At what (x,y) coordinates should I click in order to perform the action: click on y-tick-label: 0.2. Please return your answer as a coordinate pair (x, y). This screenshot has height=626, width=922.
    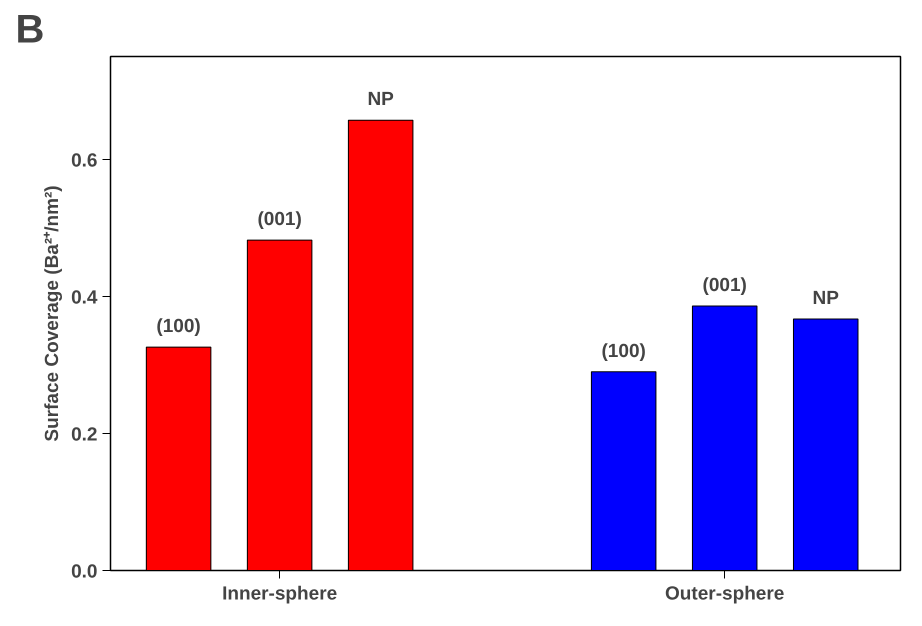
    Looking at the image, I should click on (84, 435).